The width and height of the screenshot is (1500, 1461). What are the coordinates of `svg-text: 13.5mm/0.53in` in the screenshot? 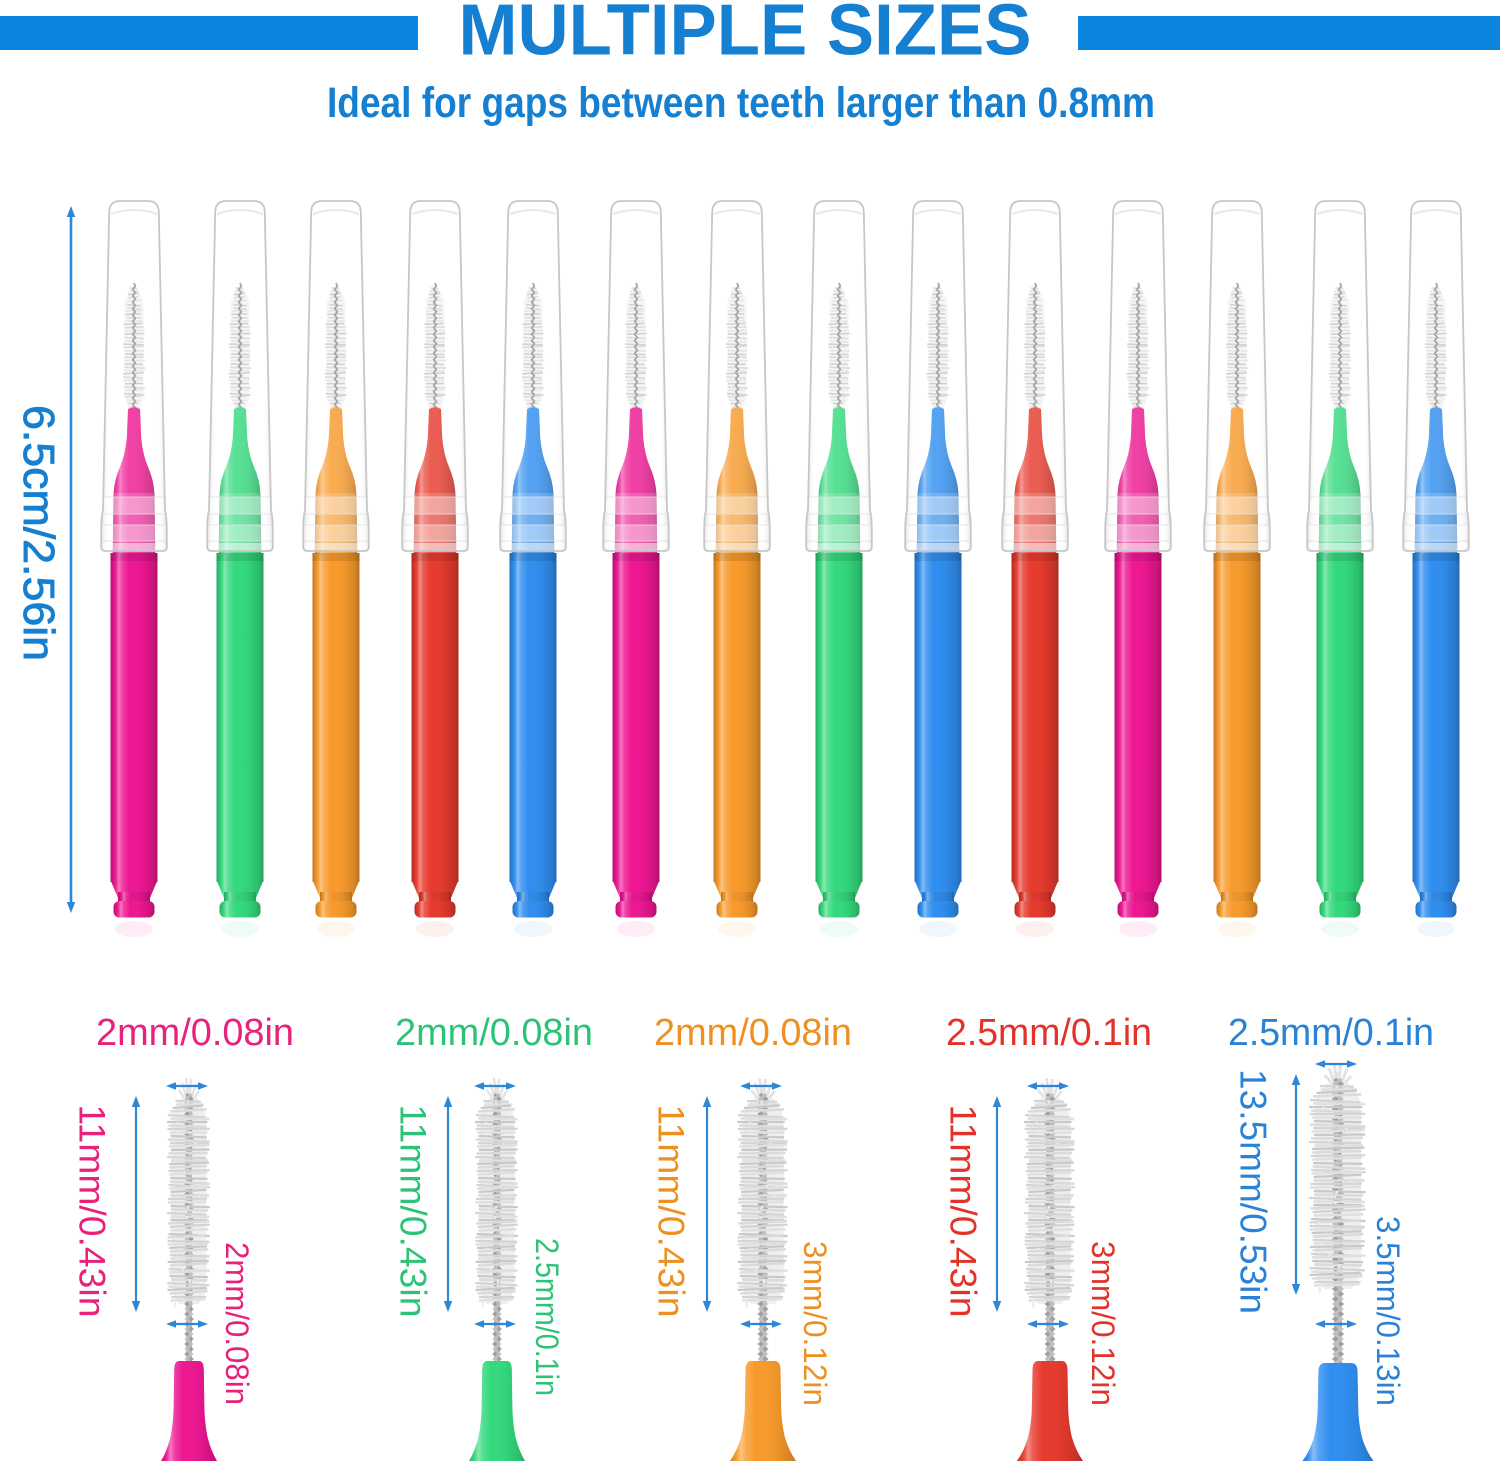 It's located at (1253, 1191).